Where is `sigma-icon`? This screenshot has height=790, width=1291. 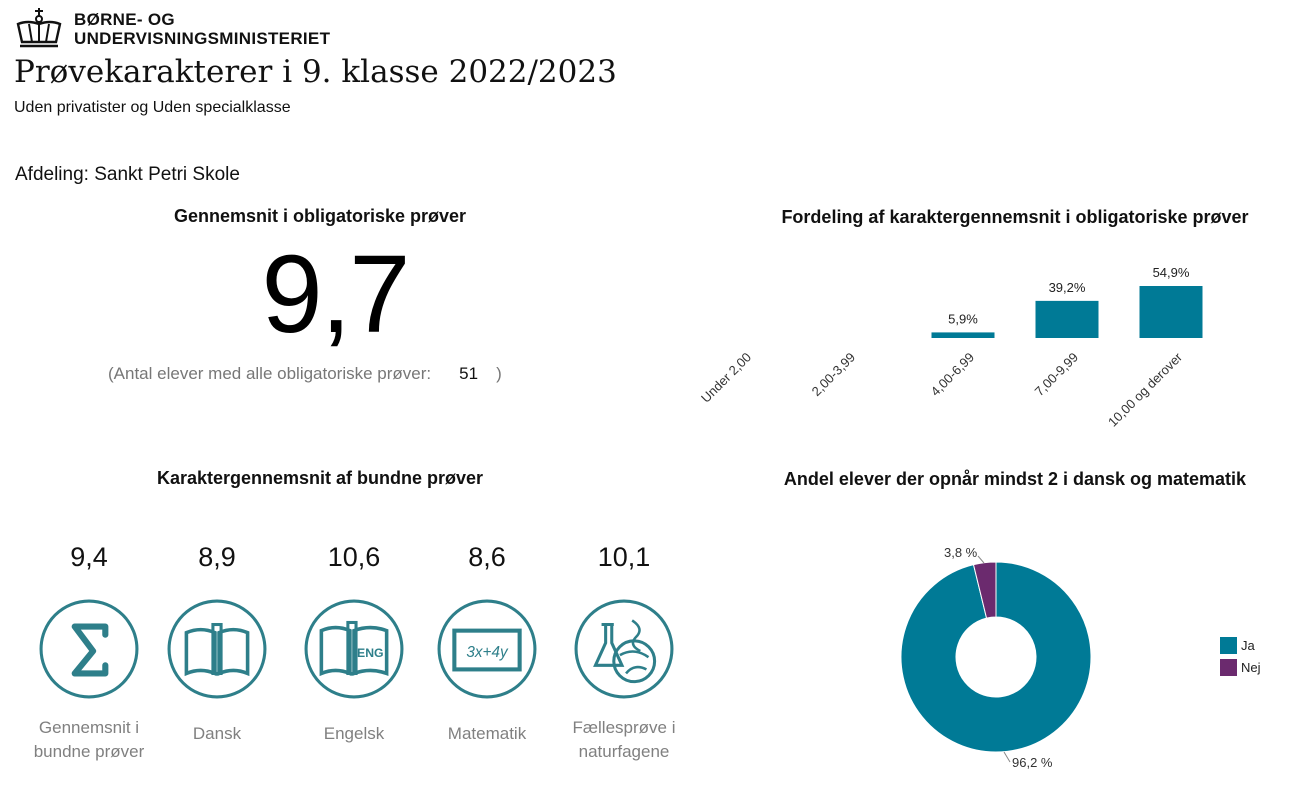 sigma-icon is located at coordinates (89, 649).